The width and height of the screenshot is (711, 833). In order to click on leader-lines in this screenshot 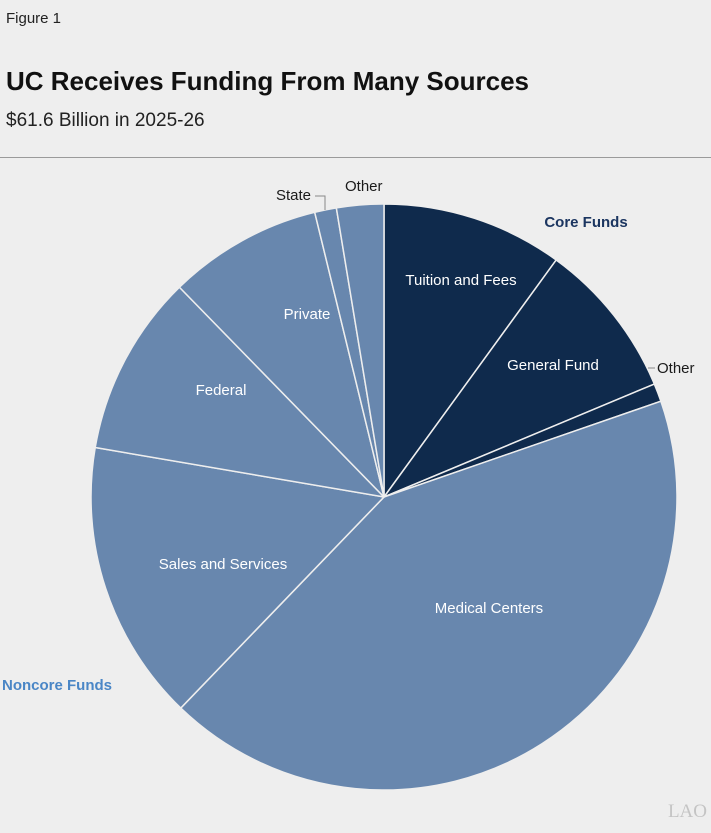, I will do `click(485, 282)`.